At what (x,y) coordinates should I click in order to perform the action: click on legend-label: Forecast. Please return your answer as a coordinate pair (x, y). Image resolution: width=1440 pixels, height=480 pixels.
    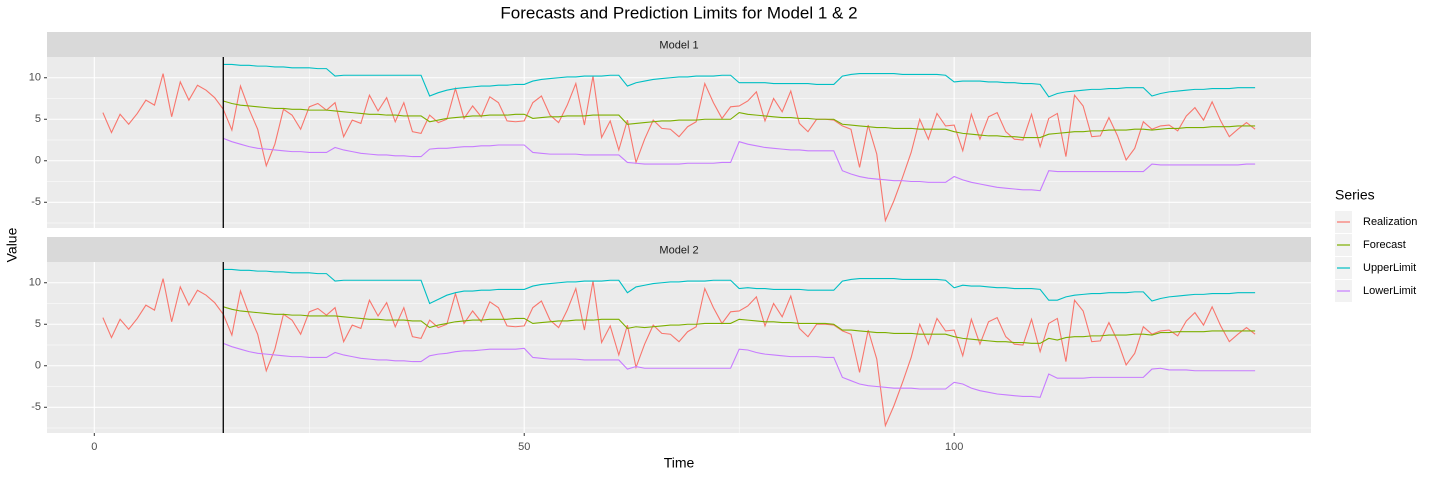
    Looking at the image, I should click on (1384, 245).